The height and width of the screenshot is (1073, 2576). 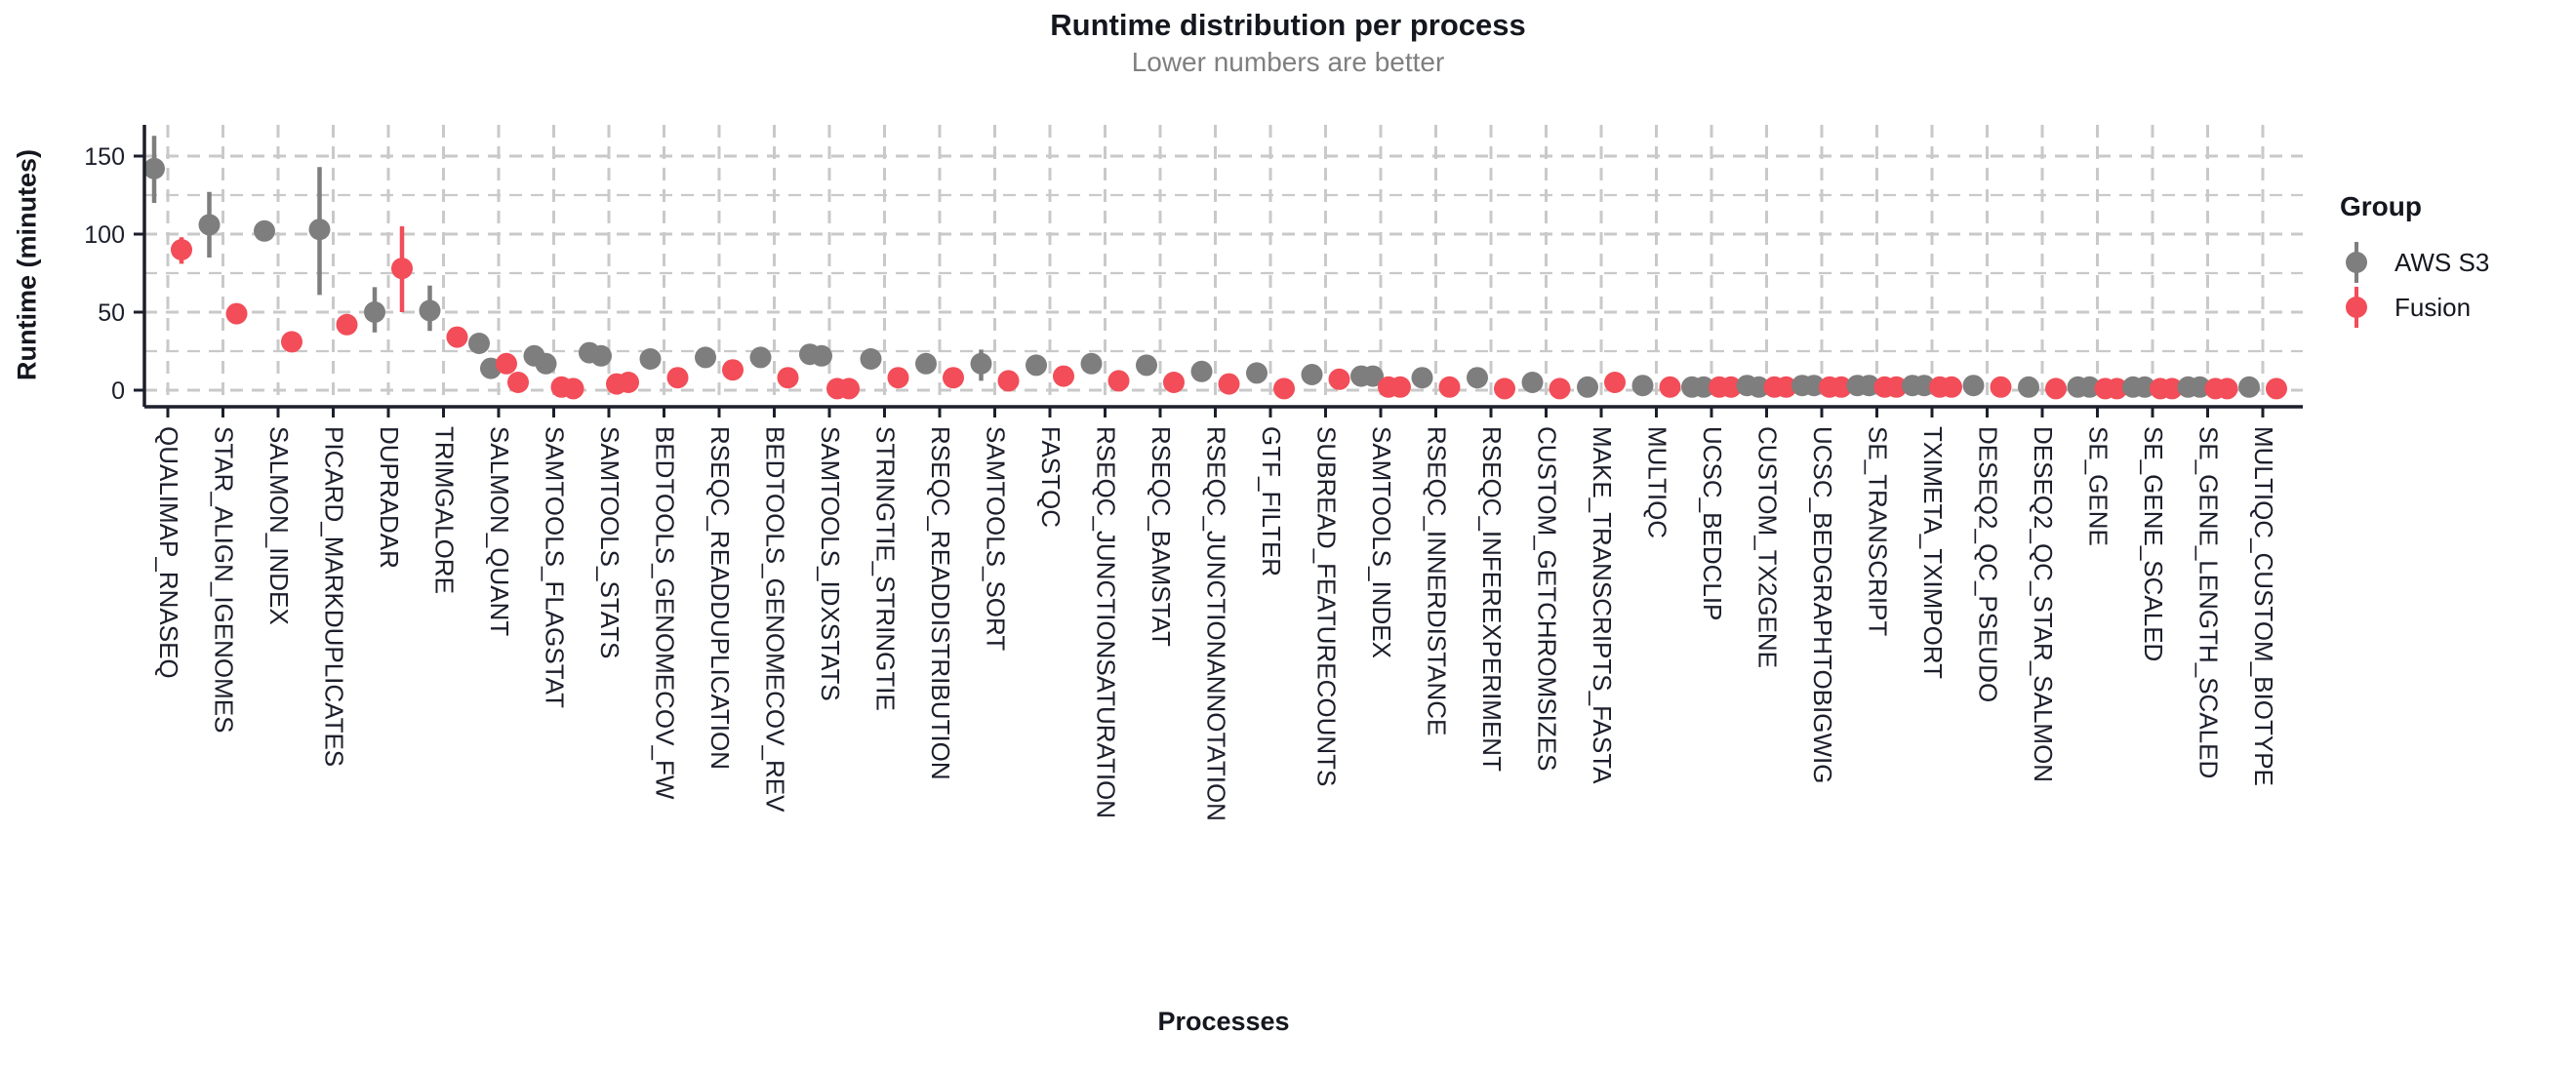 What do you see at coordinates (1988, 564) in the screenshot?
I see `x-axis-label: DESEQ2_QC_PSEUDO` at bounding box center [1988, 564].